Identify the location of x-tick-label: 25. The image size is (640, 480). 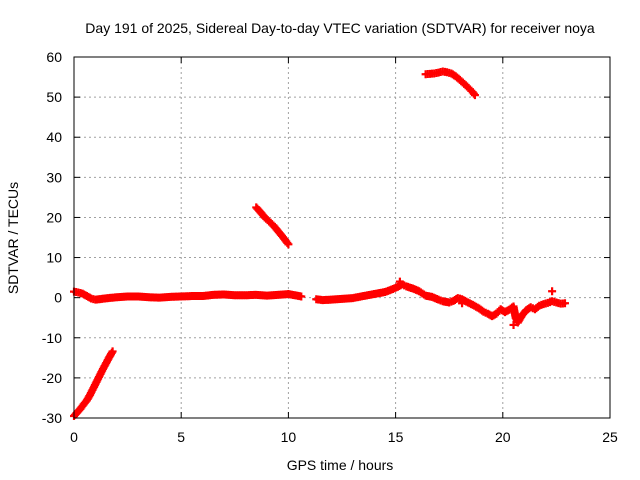
(610, 437).